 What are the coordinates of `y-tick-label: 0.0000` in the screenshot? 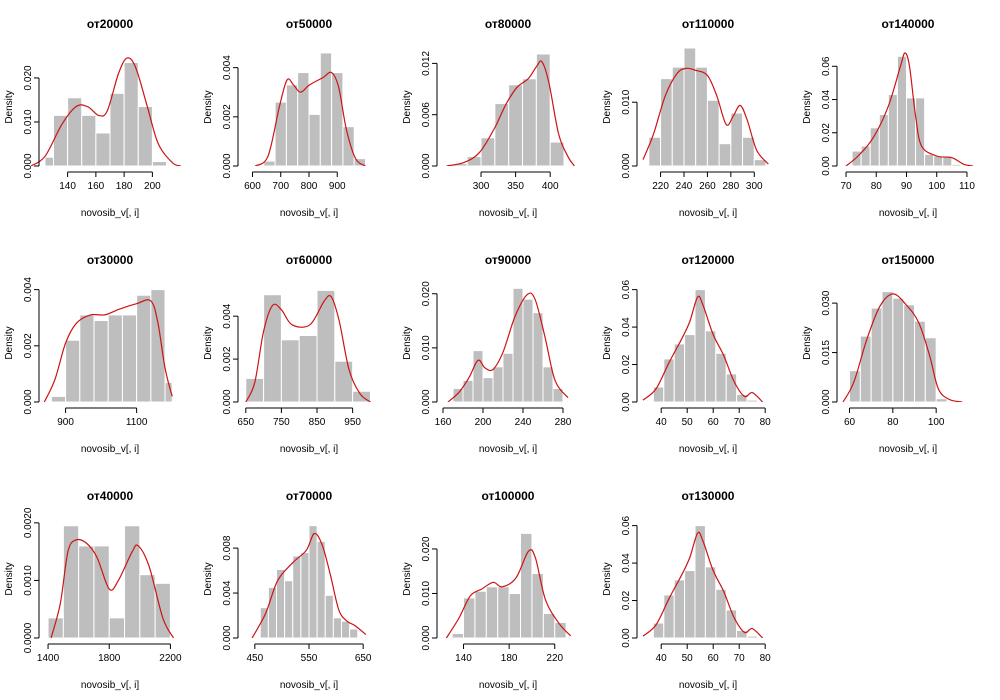 It's located at (28, 637).